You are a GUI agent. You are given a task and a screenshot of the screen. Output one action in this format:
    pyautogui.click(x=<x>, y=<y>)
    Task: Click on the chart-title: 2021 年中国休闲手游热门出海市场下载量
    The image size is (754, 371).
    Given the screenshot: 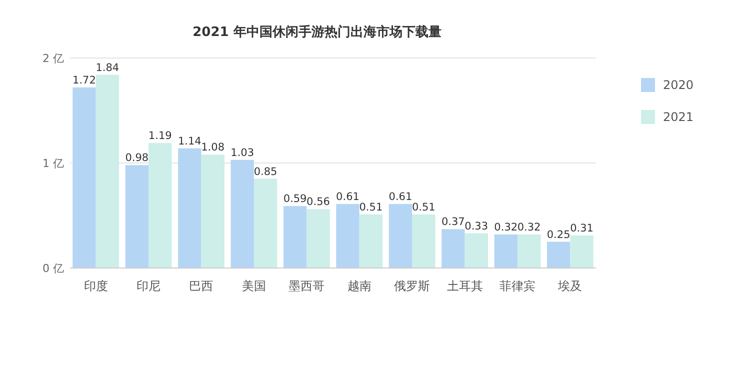 What is the action you would take?
    pyautogui.click(x=317, y=32)
    